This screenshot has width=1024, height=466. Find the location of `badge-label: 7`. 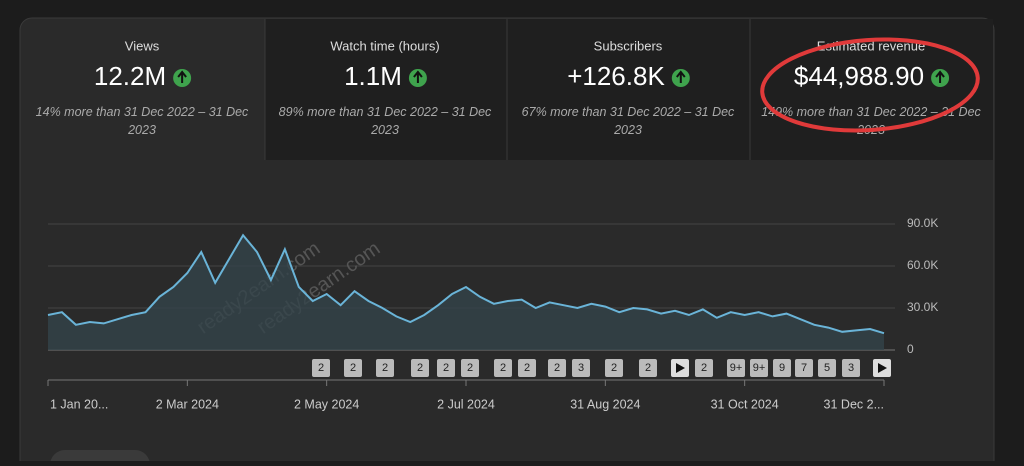

badge-label: 7 is located at coordinates (804, 368).